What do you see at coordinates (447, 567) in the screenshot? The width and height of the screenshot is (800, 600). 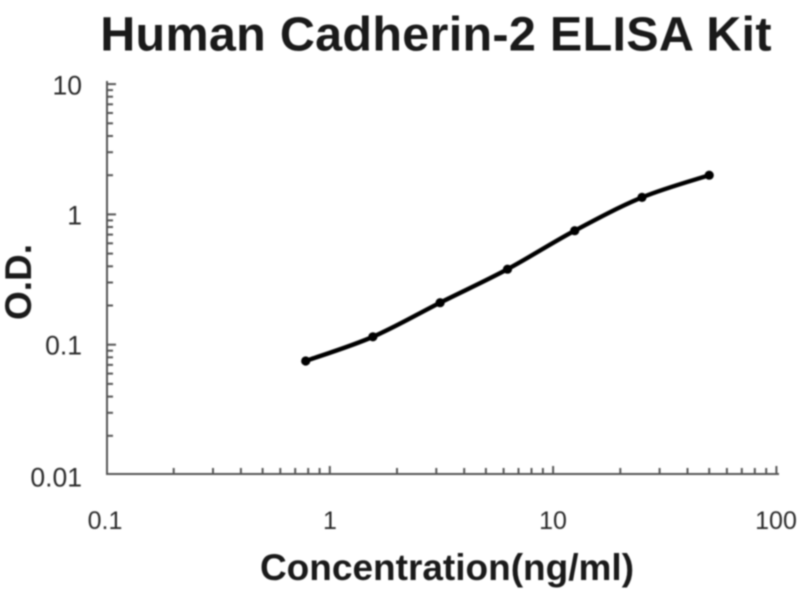 I see `svg-text: Concentration(ng/ml)` at bounding box center [447, 567].